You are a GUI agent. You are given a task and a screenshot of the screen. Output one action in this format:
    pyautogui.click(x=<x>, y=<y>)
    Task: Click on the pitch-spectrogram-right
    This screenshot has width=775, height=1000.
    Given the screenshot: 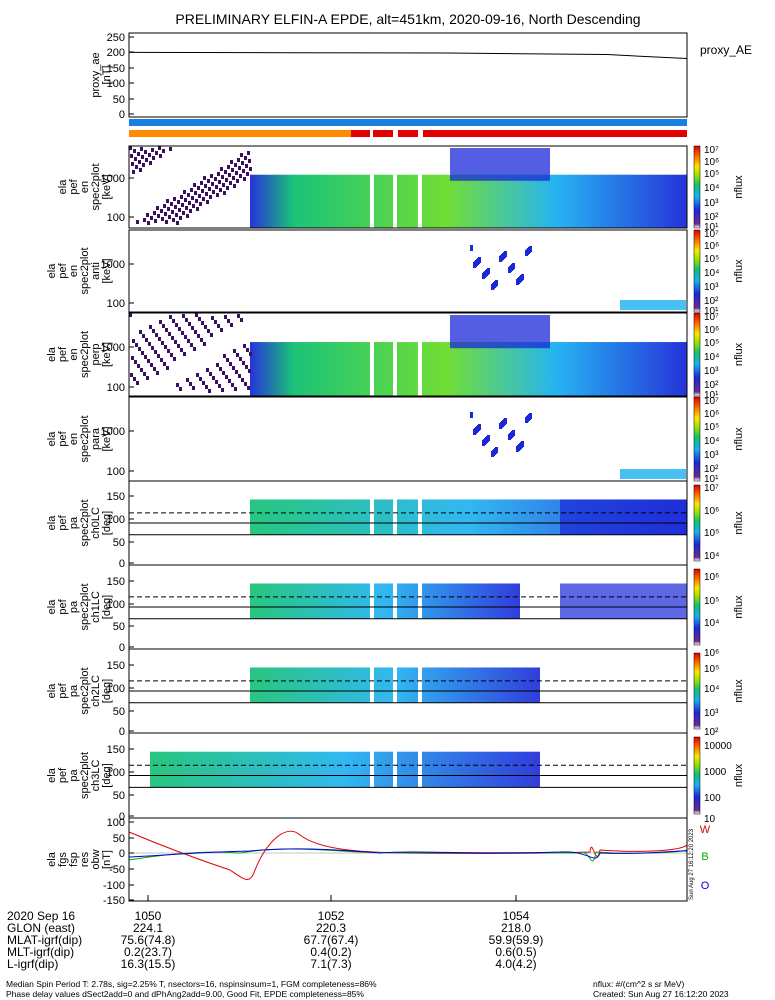 What is the action you would take?
    pyautogui.click(x=623, y=517)
    